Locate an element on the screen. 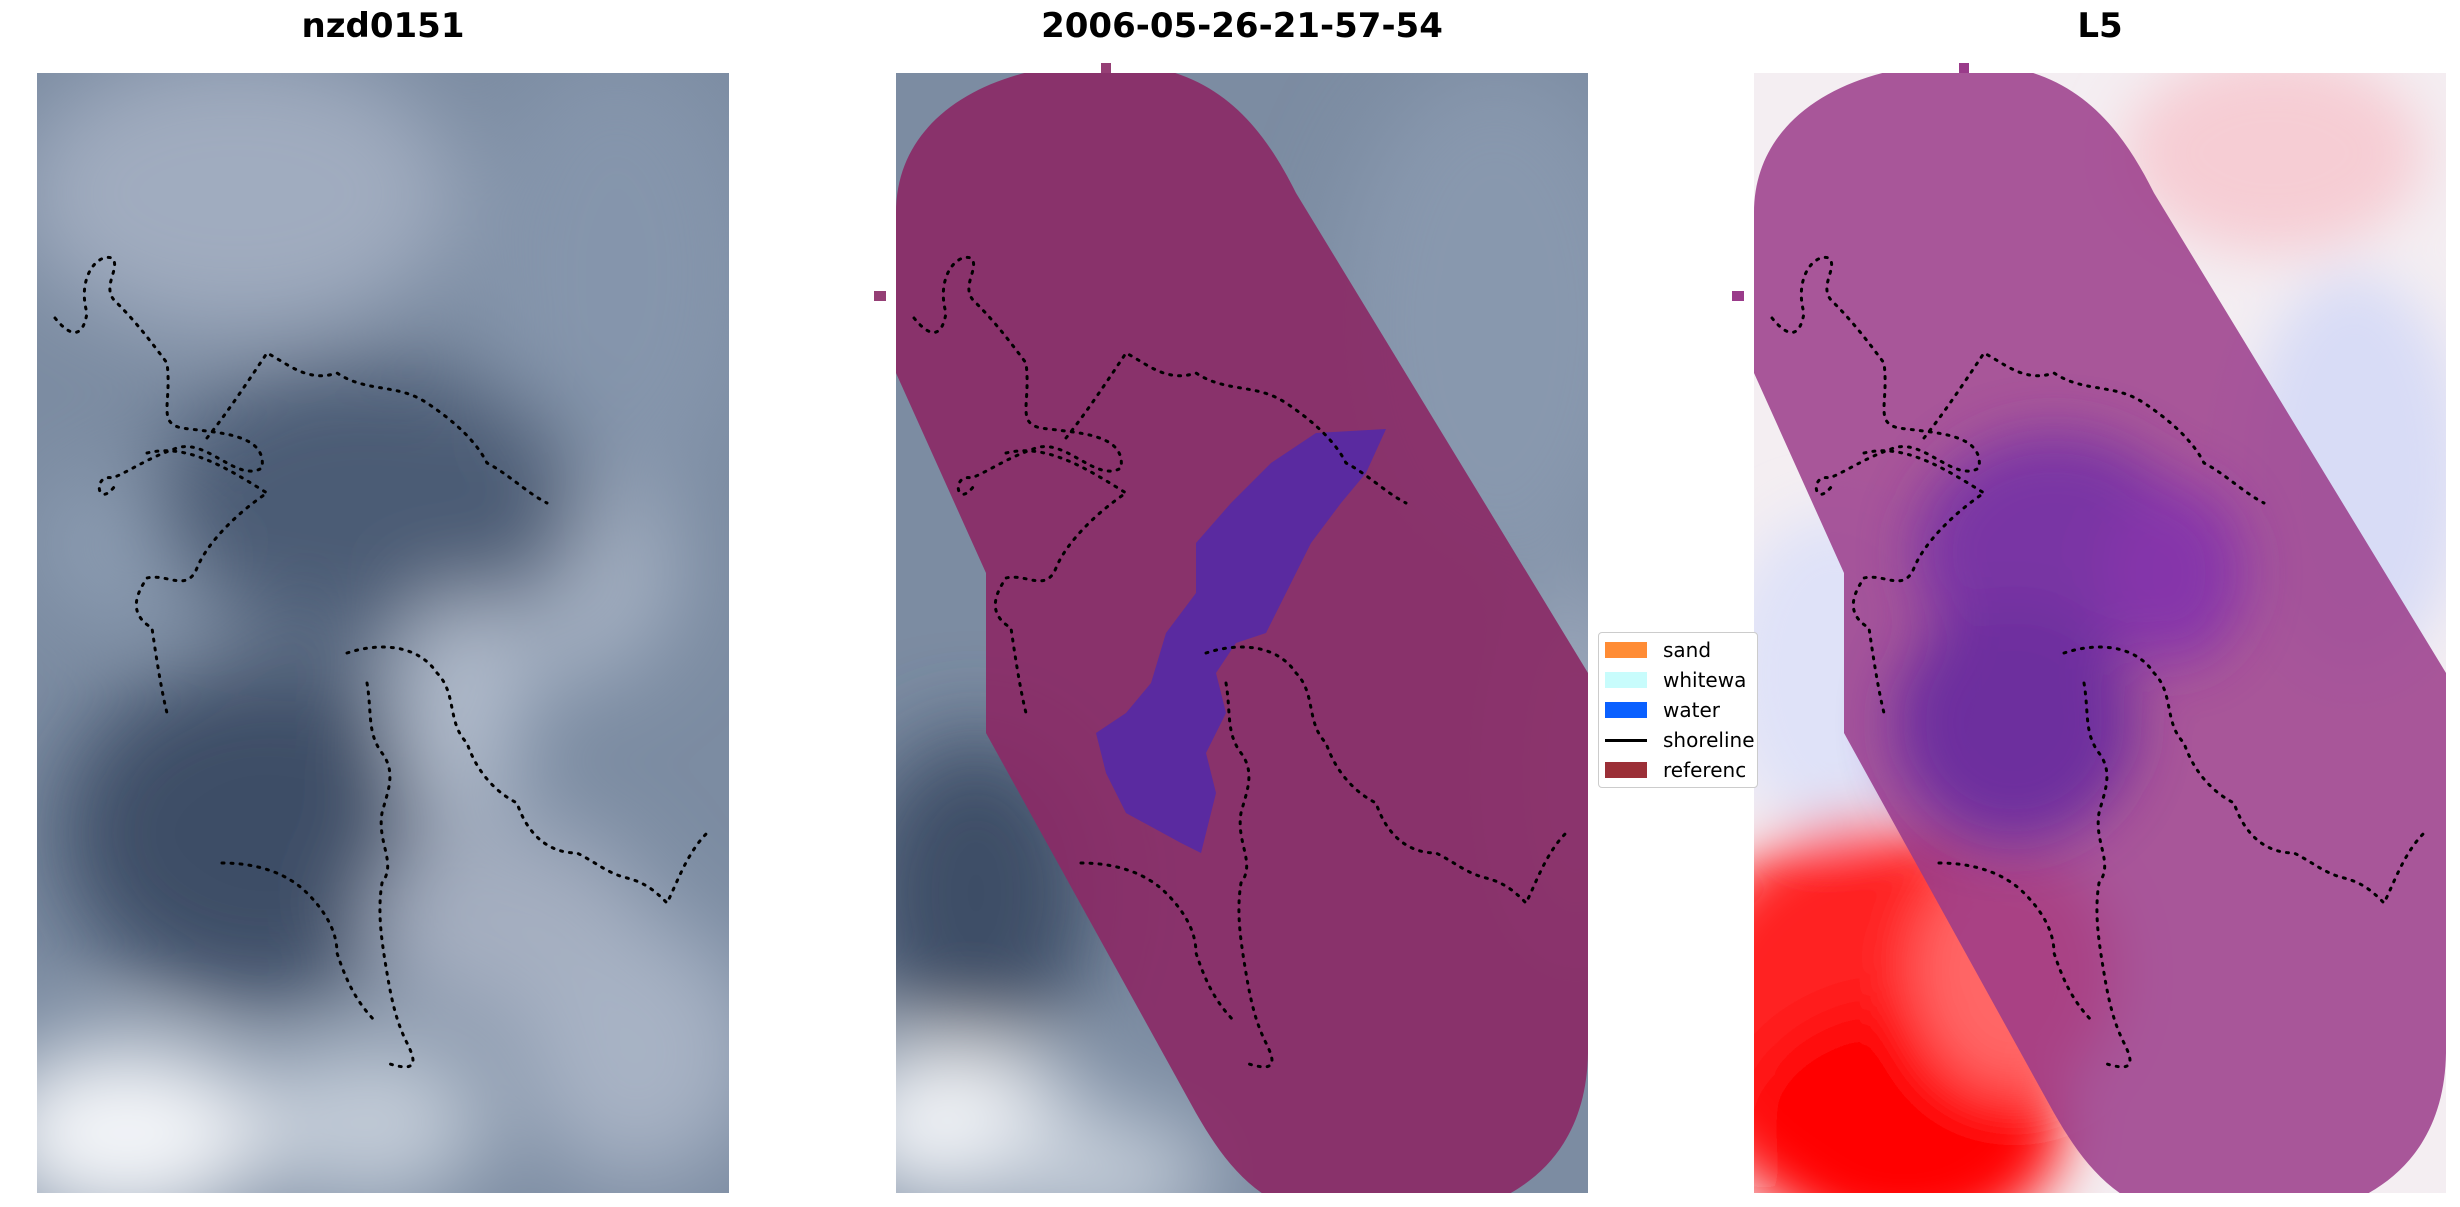 This screenshot has width=2460, height=1207. water-region is located at coordinates (1241, 641).